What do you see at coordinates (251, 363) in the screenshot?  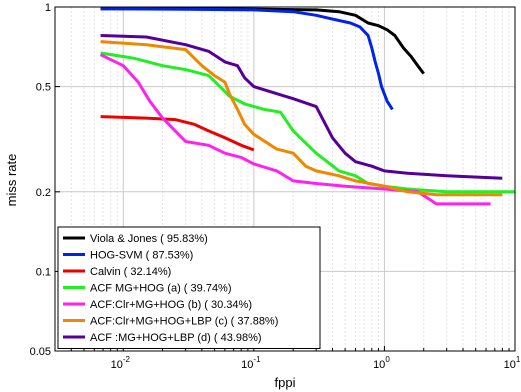 I see `x-tick-label: 10⁻¹` at bounding box center [251, 363].